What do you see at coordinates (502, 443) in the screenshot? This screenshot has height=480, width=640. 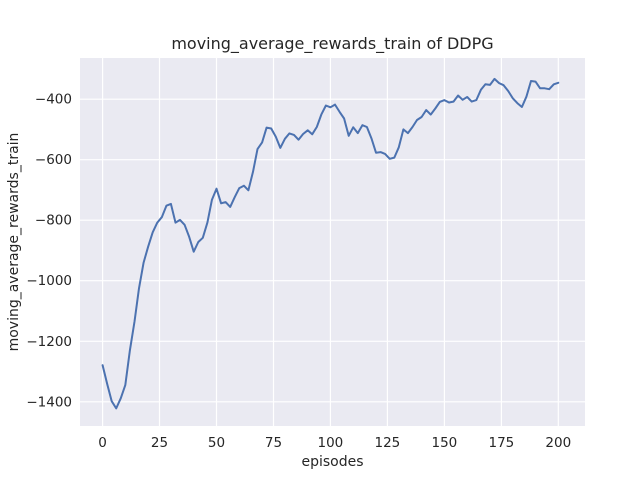 I see `x-tick-label: 175` at bounding box center [502, 443].